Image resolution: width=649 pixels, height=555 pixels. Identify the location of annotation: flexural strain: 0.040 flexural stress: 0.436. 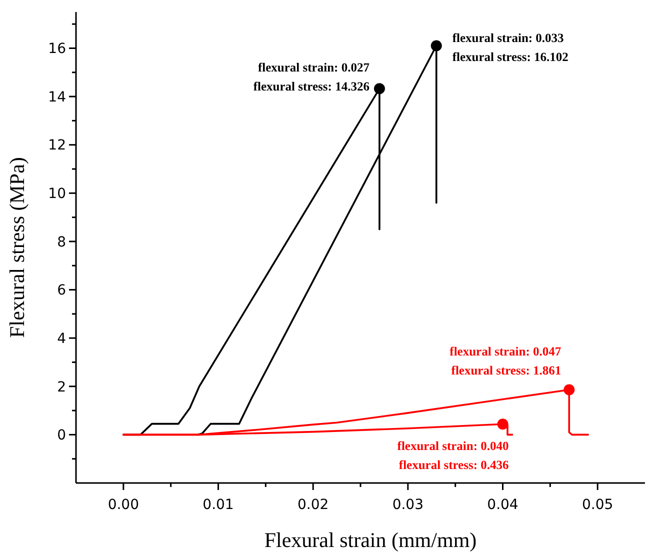
(453, 455).